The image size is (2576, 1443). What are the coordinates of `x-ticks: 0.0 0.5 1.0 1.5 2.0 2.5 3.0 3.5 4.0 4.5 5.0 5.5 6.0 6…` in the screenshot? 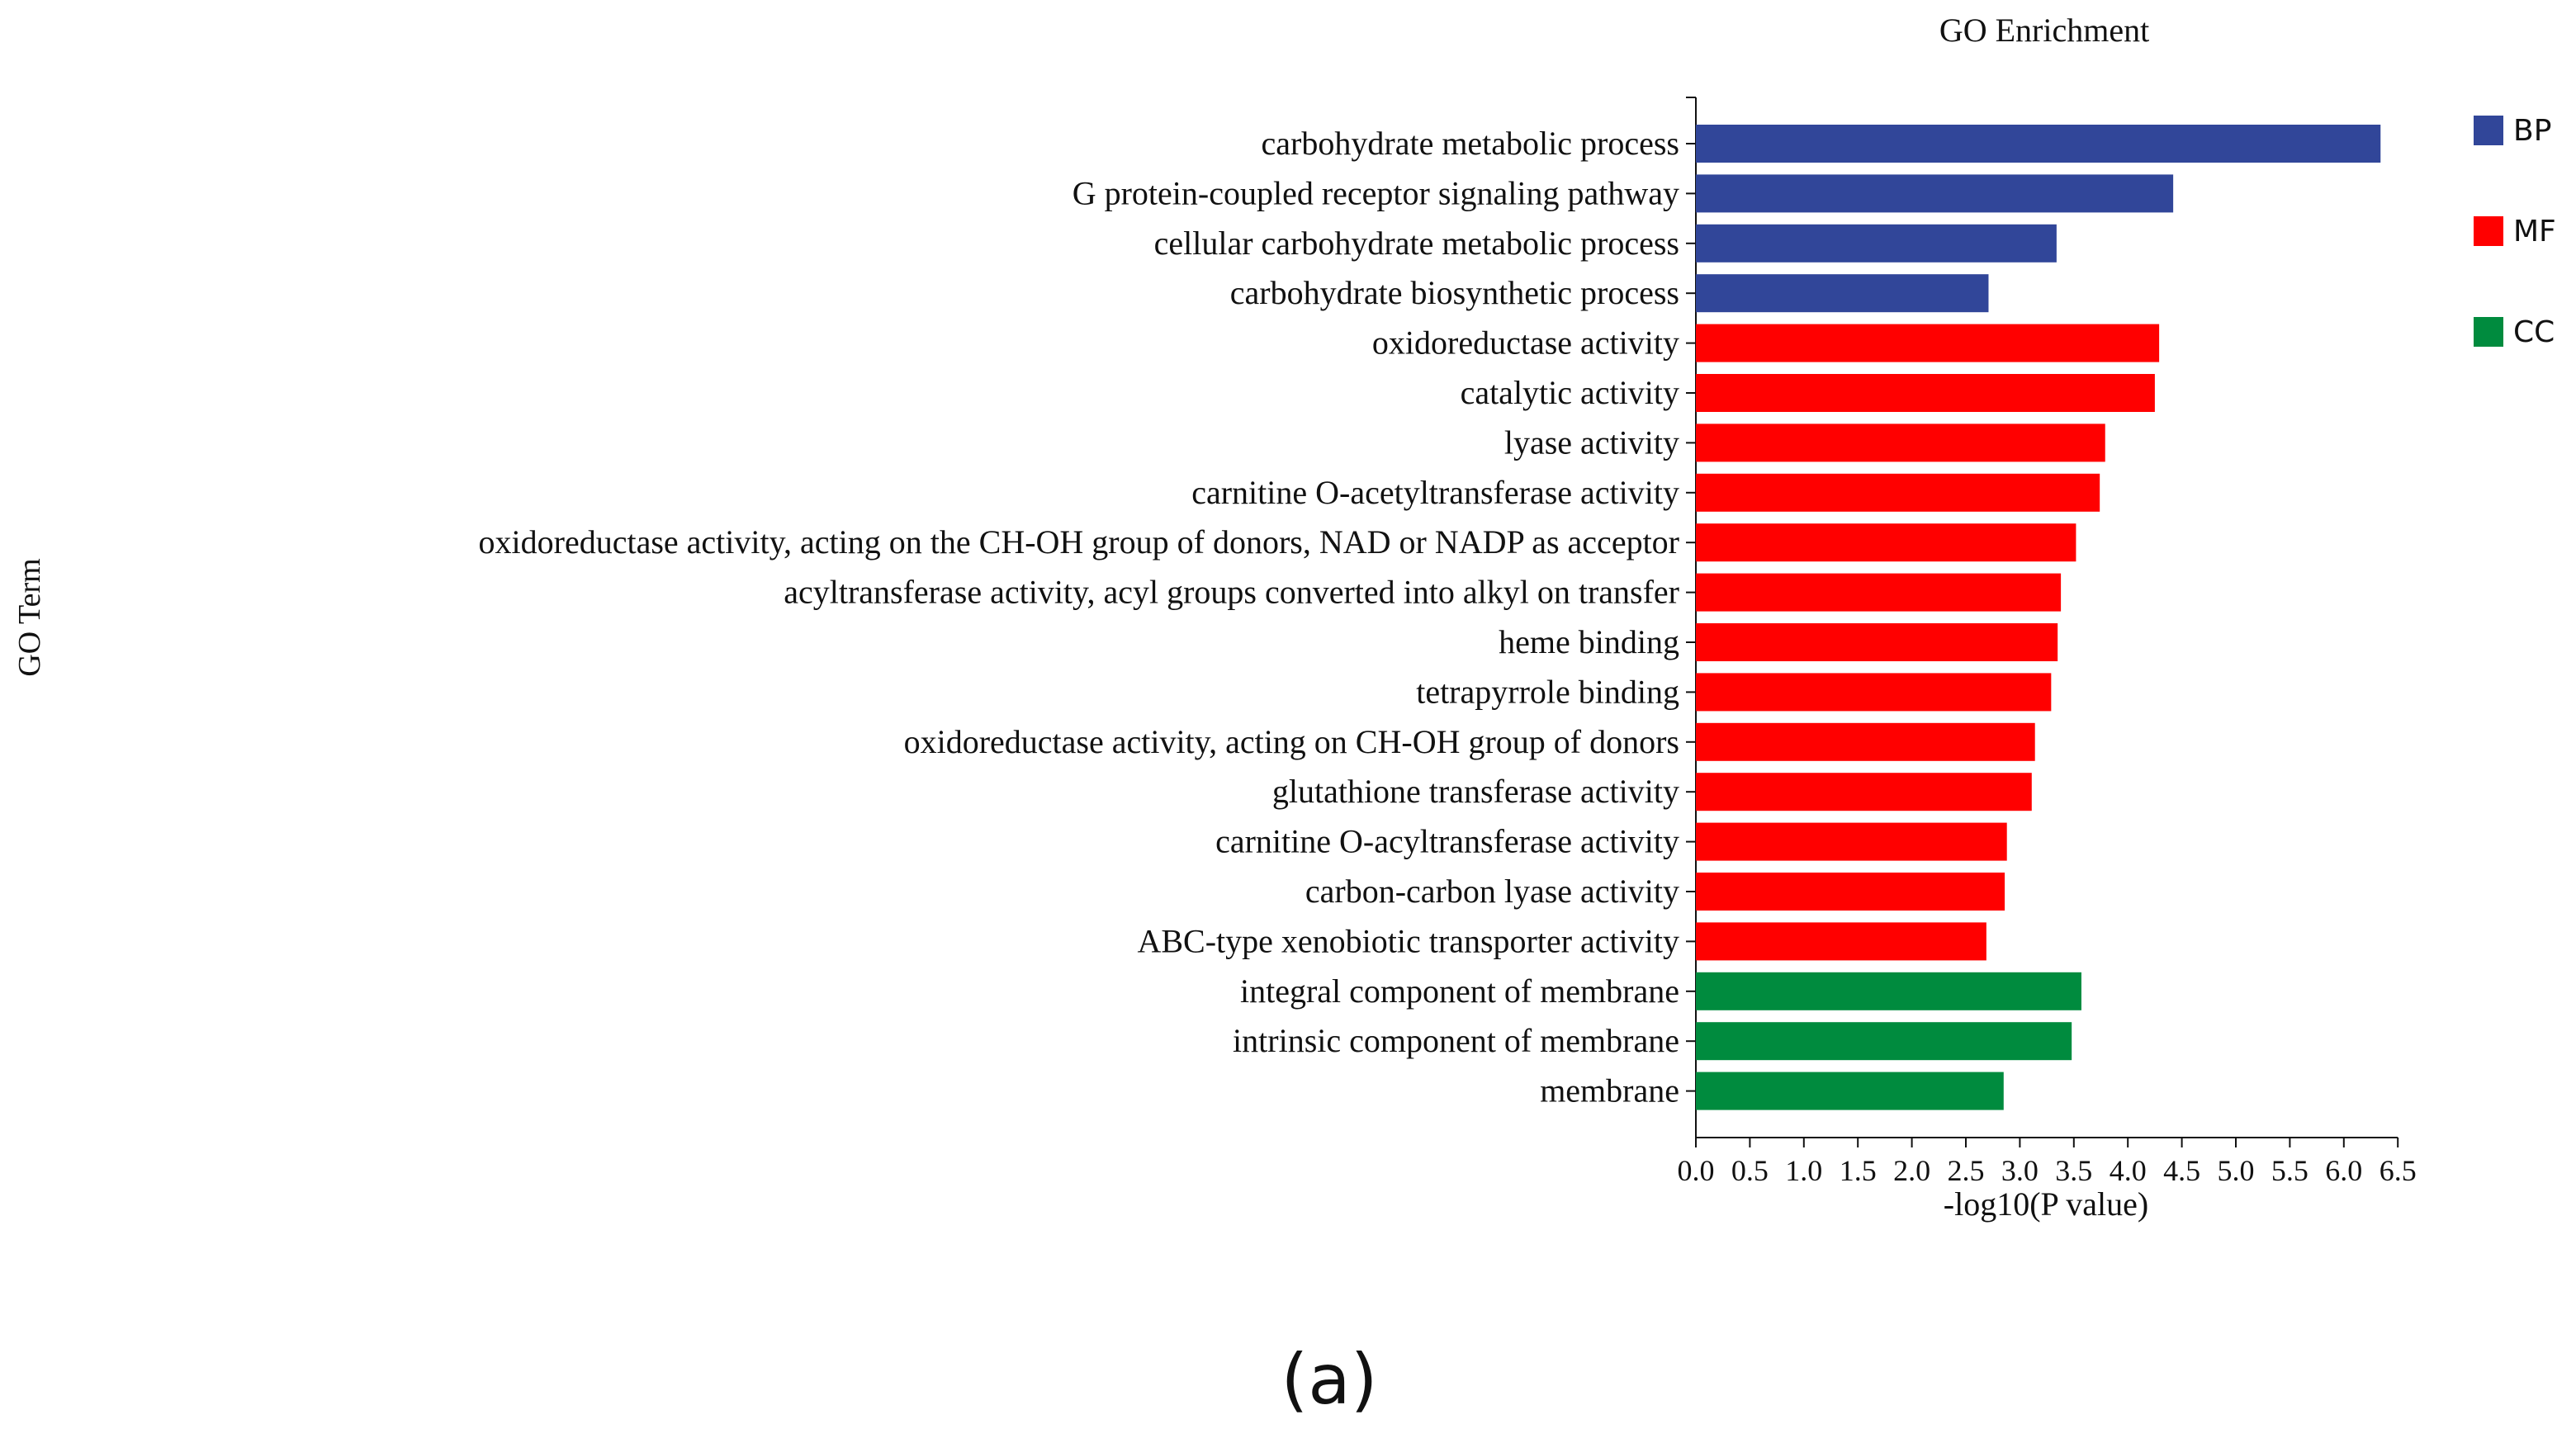 It's located at (2047, 1162).